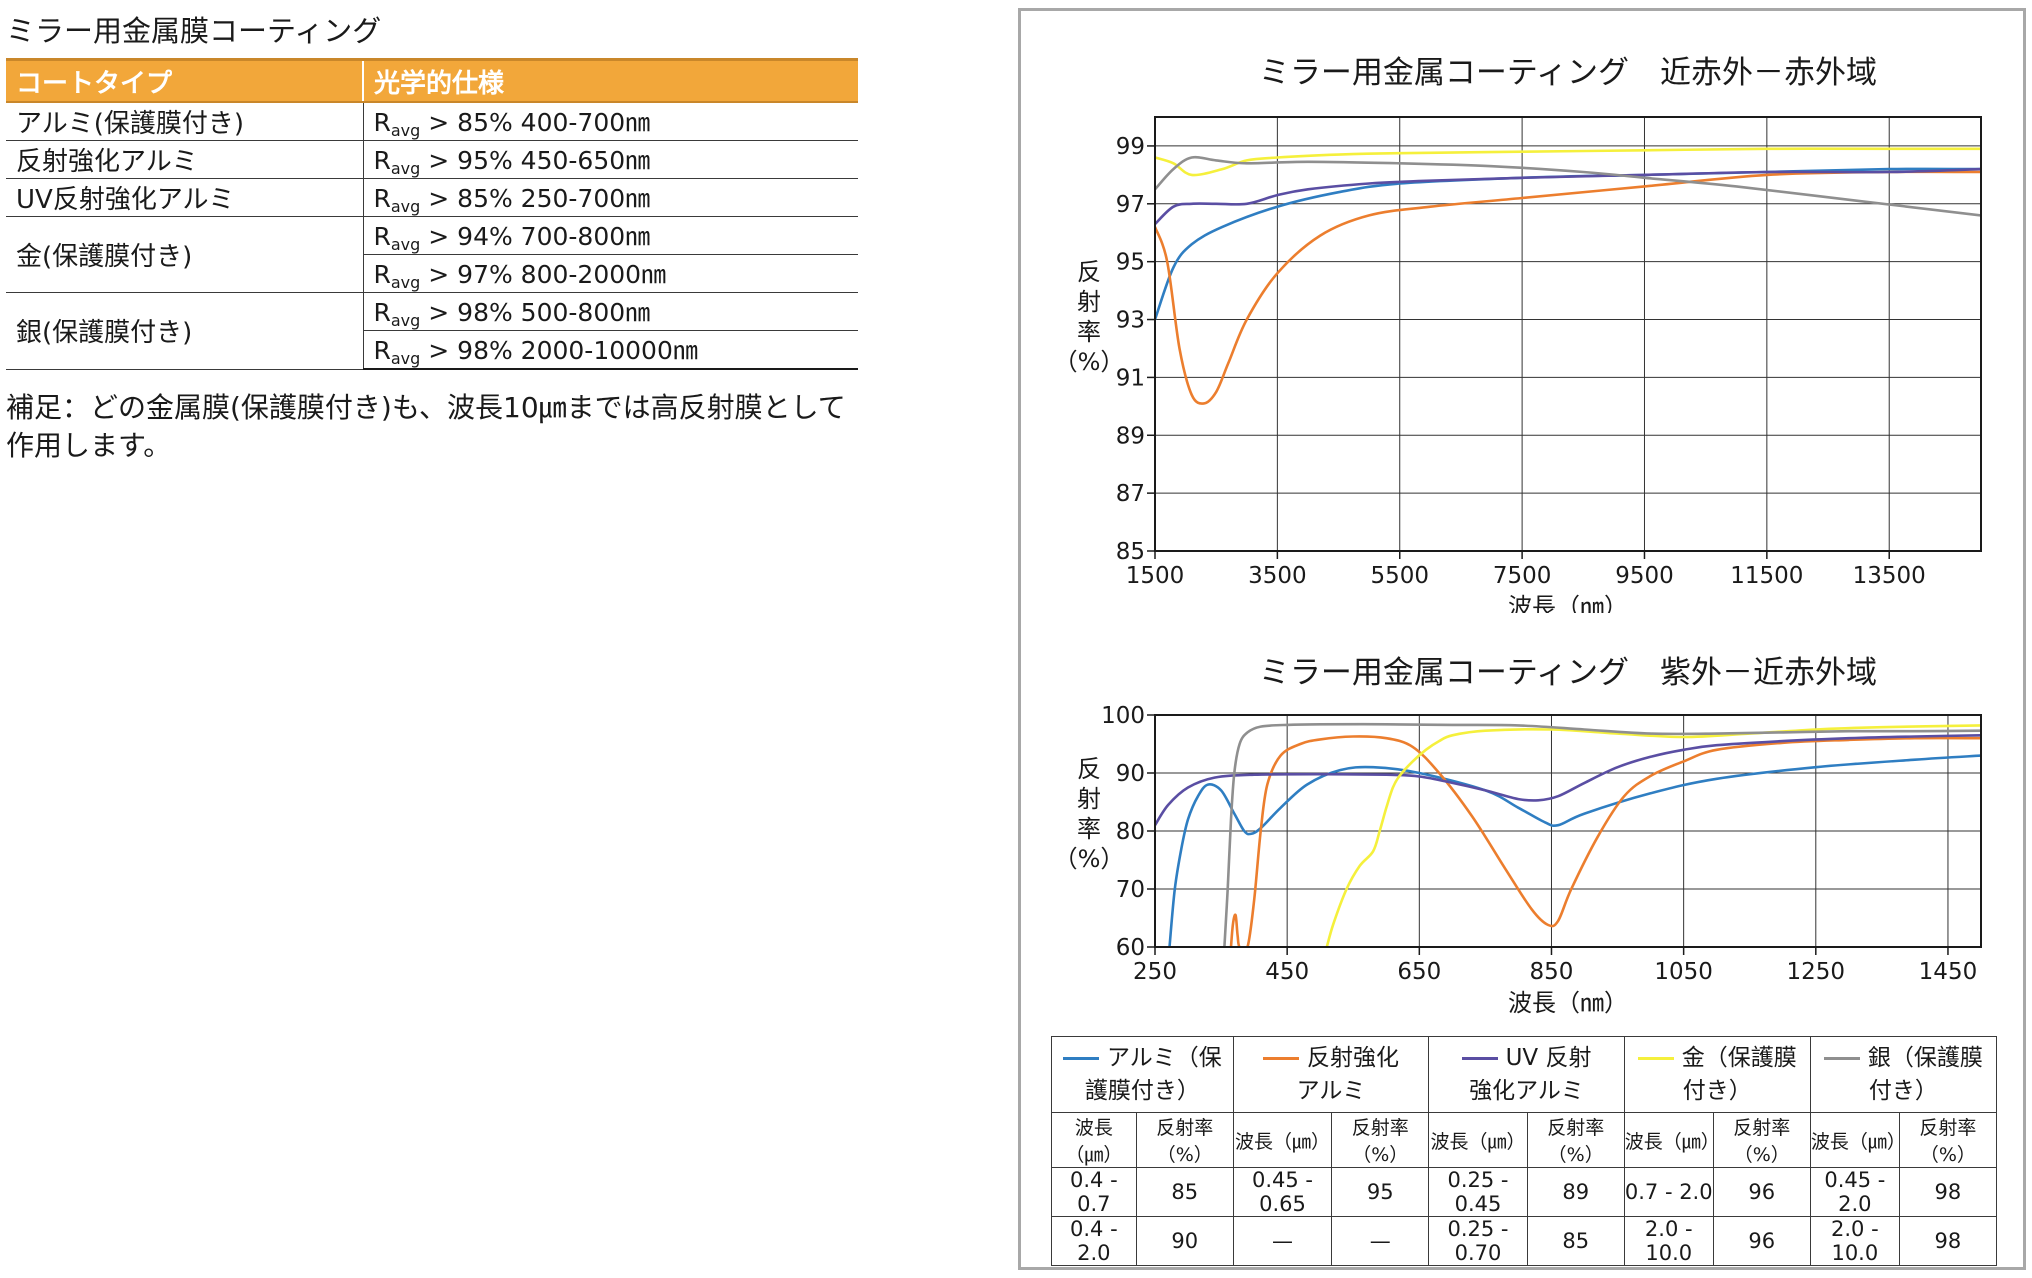 Image resolution: width=2032 pixels, height=1278 pixels. What do you see at coordinates (610, 350) in the screenshot?
I see `spec-cell: Ravg > 98% 2000-10000㎚` at bounding box center [610, 350].